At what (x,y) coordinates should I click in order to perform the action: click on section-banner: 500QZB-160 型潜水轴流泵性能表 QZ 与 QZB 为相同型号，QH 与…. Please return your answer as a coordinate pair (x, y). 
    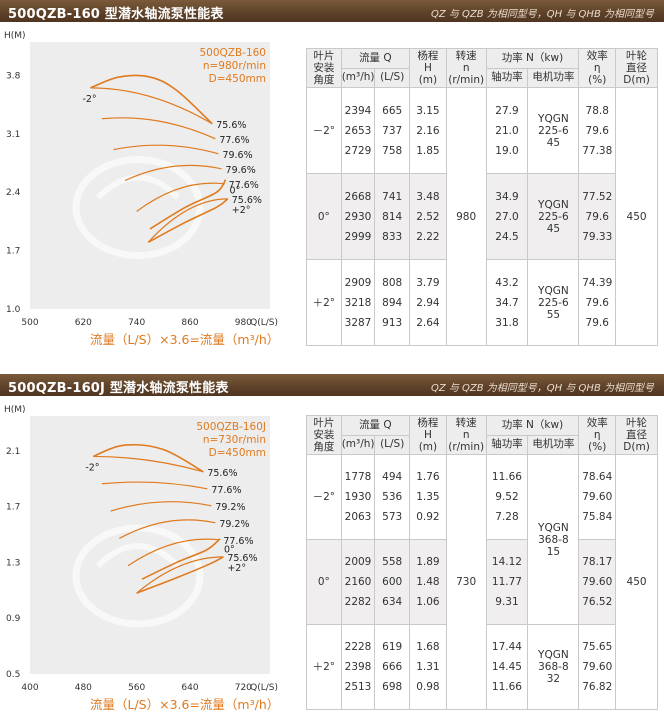
    Looking at the image, I should click on (332, 11).